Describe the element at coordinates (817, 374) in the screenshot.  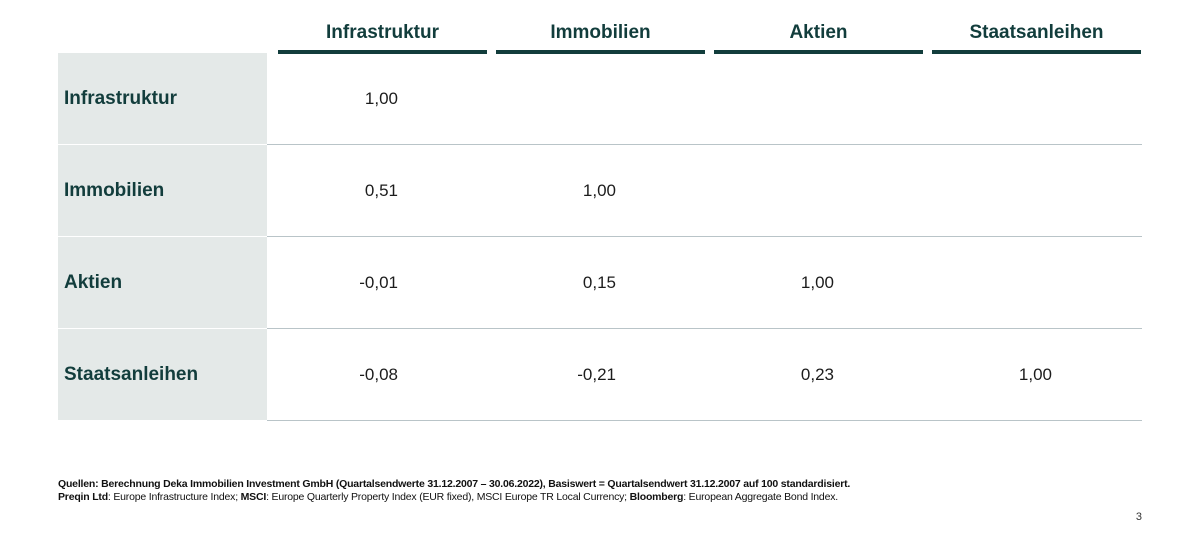
I see `table-cell: 0,23` at that location.